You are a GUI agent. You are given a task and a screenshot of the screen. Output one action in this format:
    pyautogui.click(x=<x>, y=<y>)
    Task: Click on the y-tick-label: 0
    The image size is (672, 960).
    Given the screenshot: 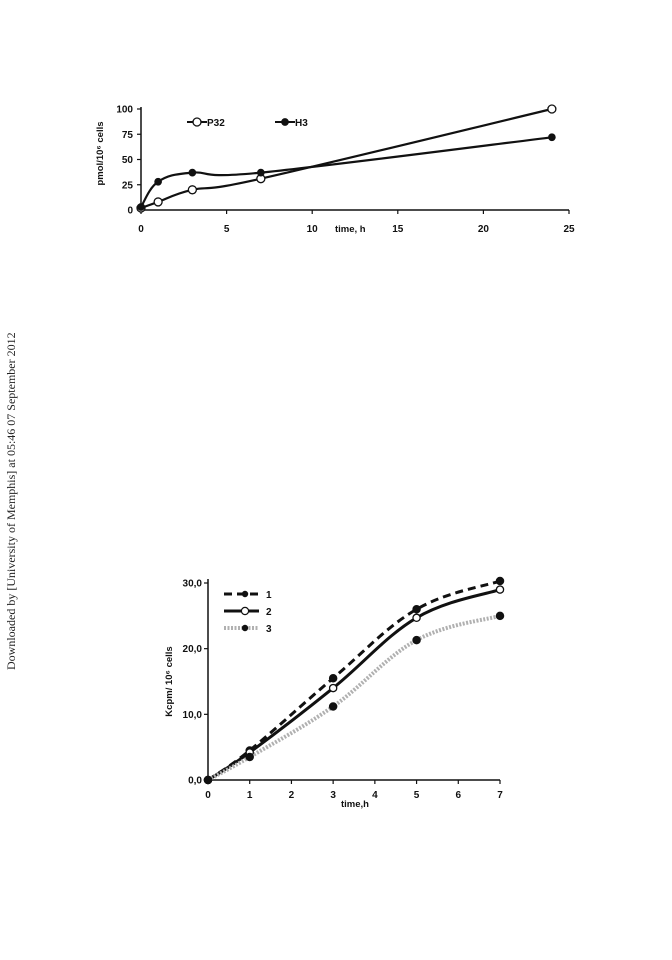 What is the action you would take?
    pyautogui.click(x=130, y=211)
    